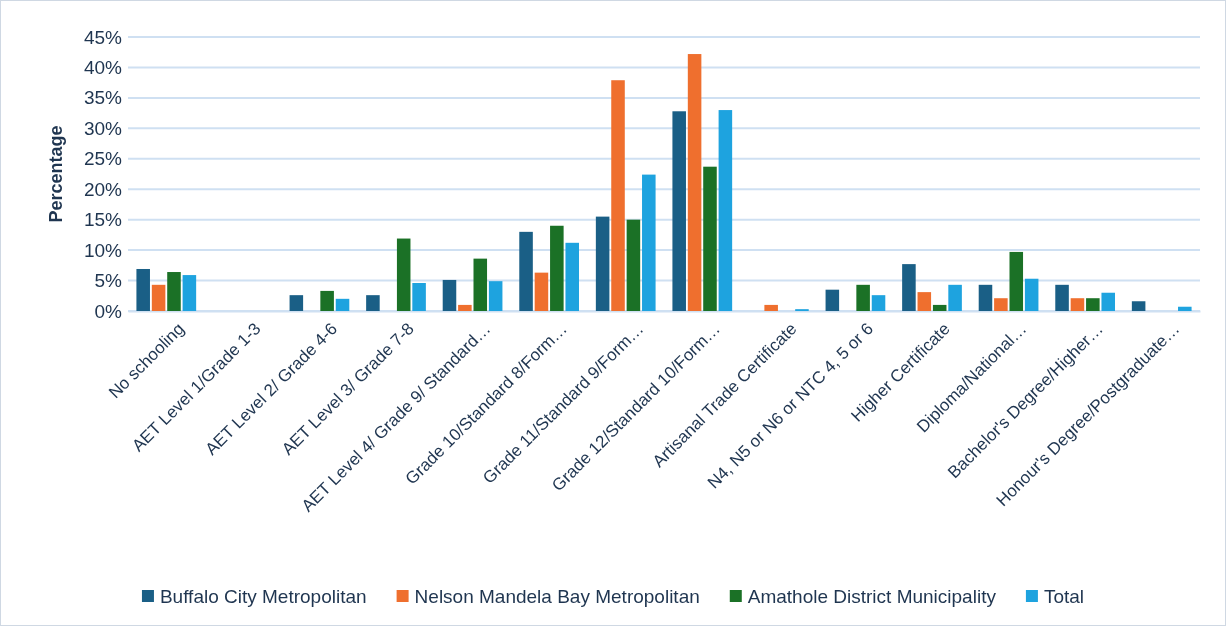 The image size is (1226, 626). Describe the element at coordinates (103, 128) in the screenshot. I see `y-tick-label: 30%` at that location.